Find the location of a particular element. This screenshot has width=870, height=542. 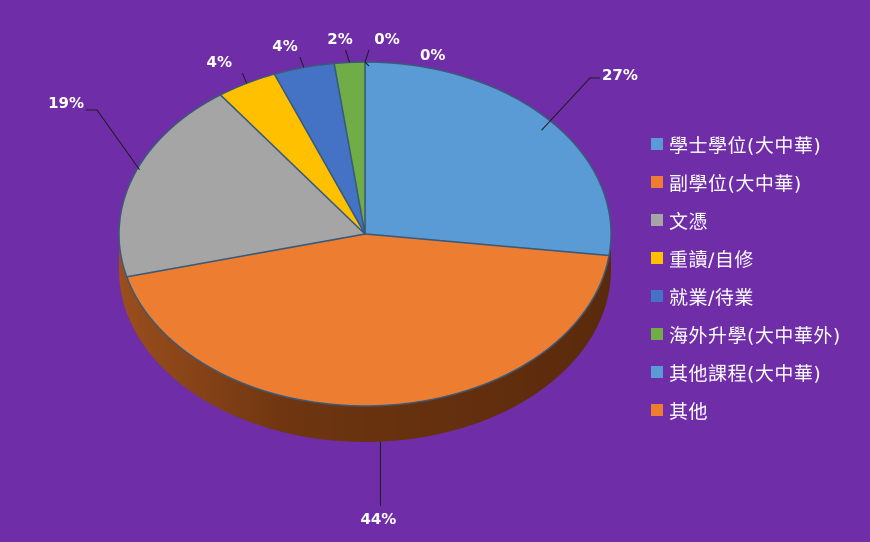

legend-item: 重讀/自修 is located at coordinates (746, 258).